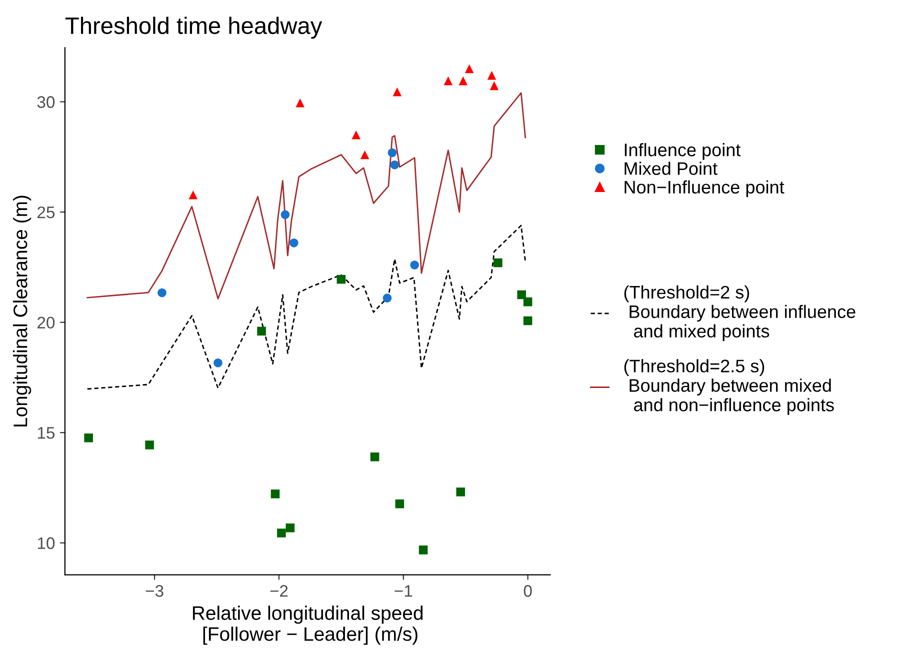  I want to click on y-tick-label: 20, so click(46, 322).